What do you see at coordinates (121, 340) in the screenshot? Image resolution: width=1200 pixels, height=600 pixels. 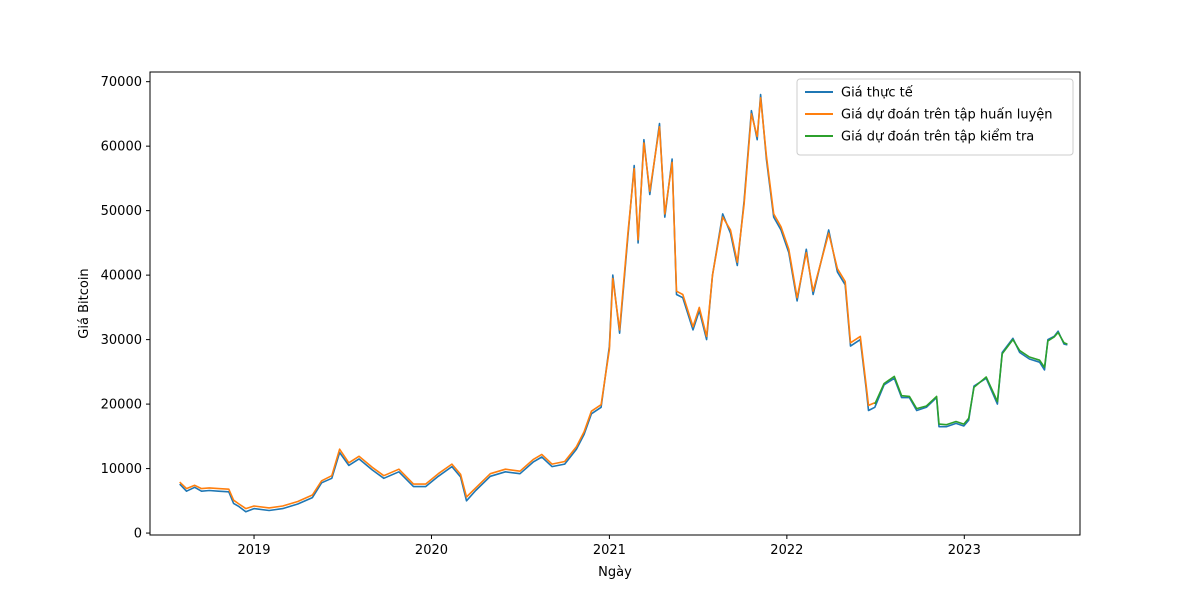 I see `y-tick-label: 30000` at bounding box center [121, 340].